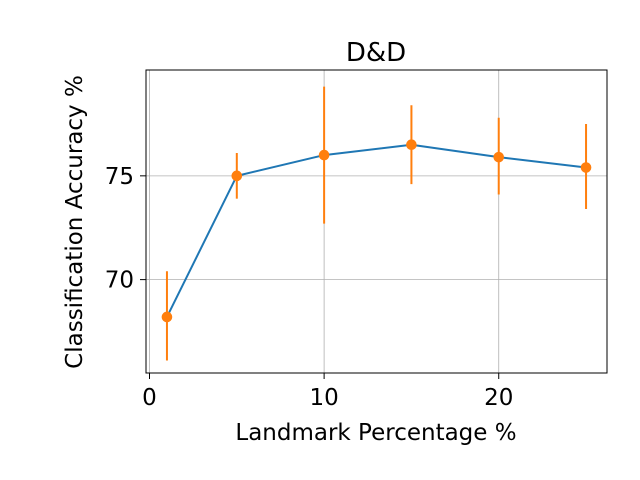 The width and height of the screenshot is (640, 480). Describe the element at coordinates (323, 398) in the screenshot. I see `x-tick-label-1: 10` at that location.